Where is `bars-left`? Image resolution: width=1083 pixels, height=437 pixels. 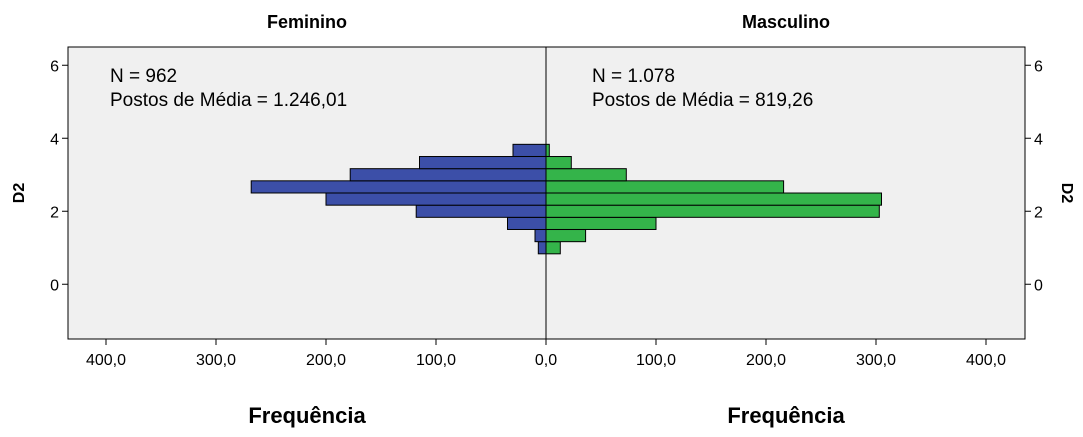 bars-left is located at coordinates (398, 199).